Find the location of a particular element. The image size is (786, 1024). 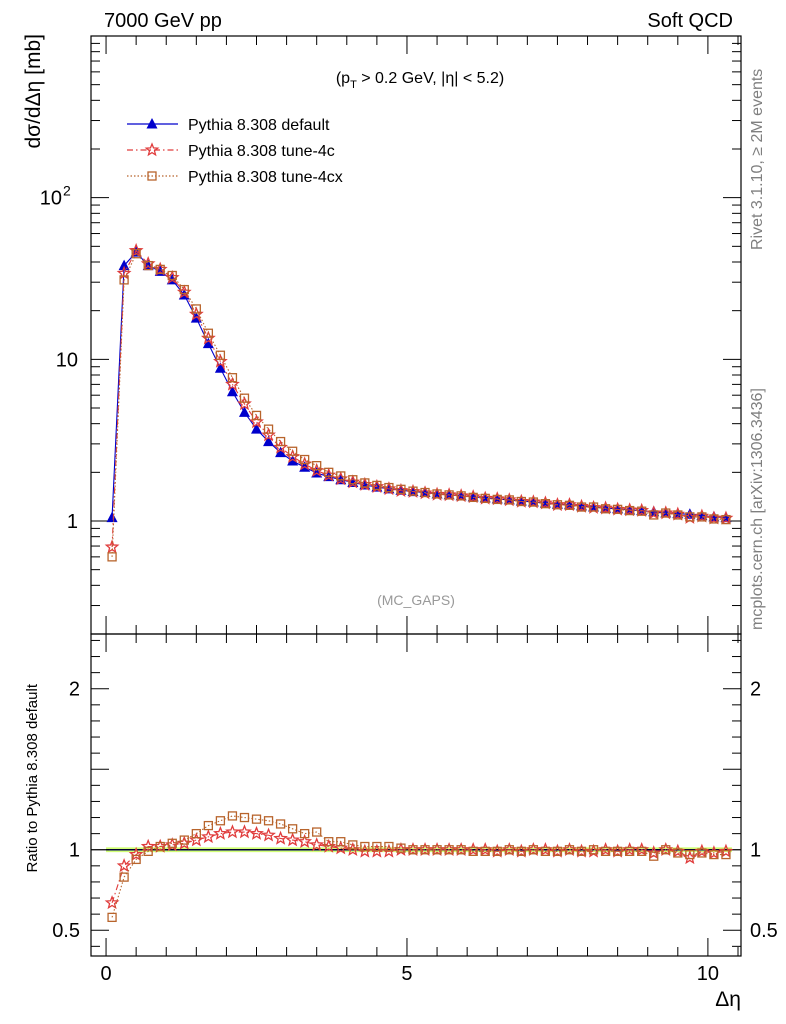

legend-entry-tune4c: Pythia 8.308 tune-4c is located at coordinates (231, 151).